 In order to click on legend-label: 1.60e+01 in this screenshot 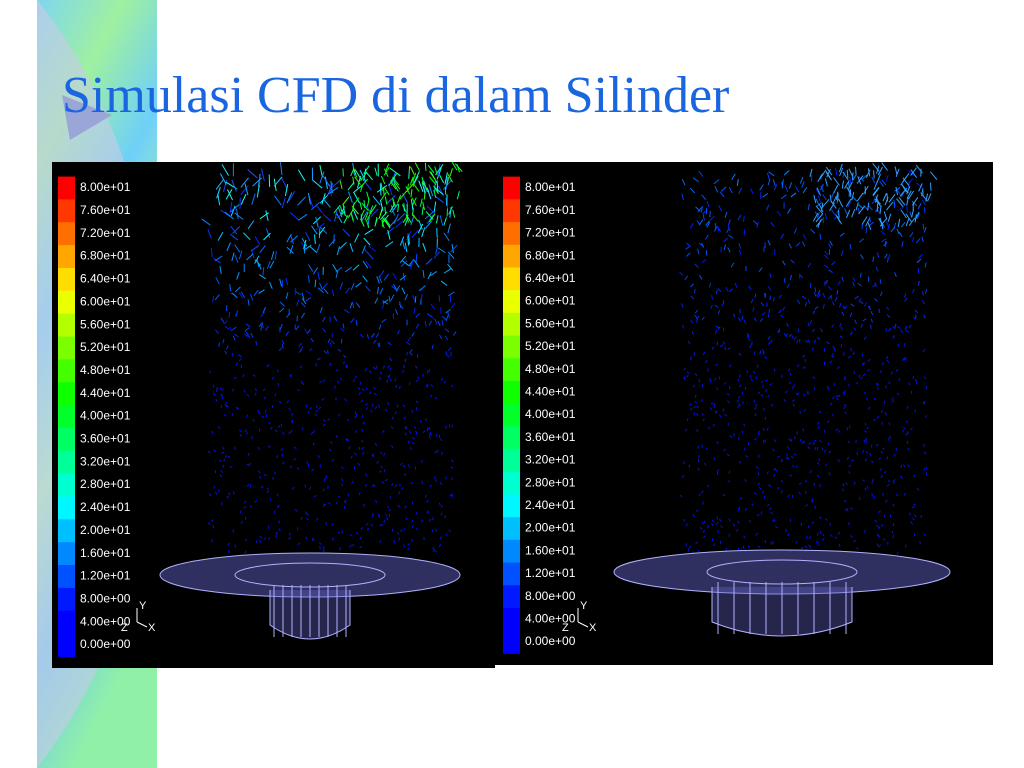, I will do `click(550, 550)`.